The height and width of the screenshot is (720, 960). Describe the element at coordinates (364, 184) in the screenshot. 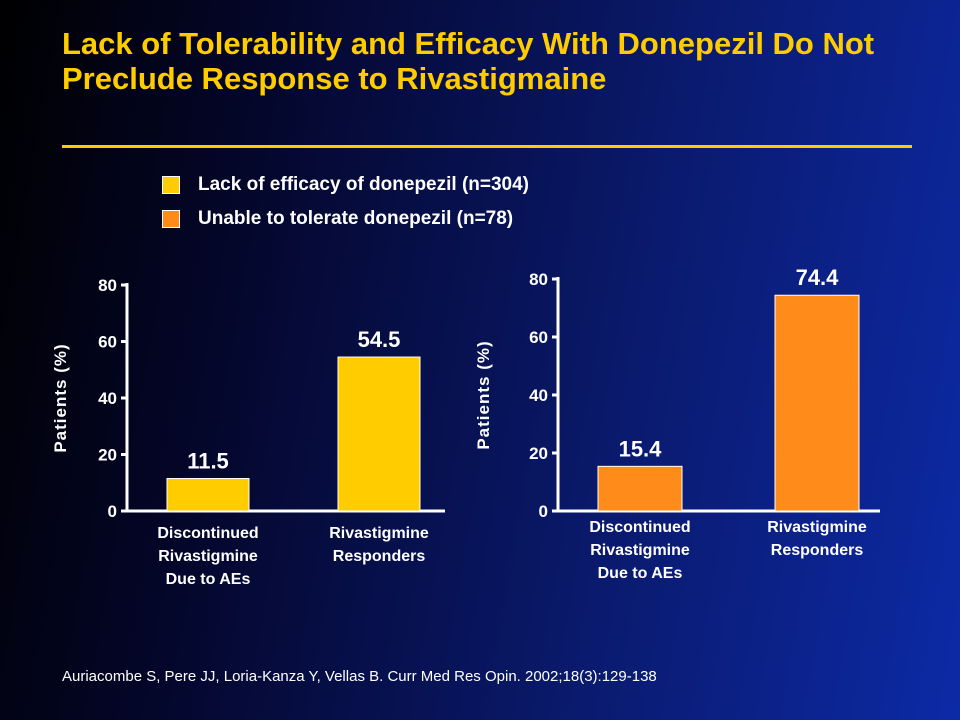

I see `legend-label-efficacy: Lack of efficacy of donepezil (n=304)` at that location.